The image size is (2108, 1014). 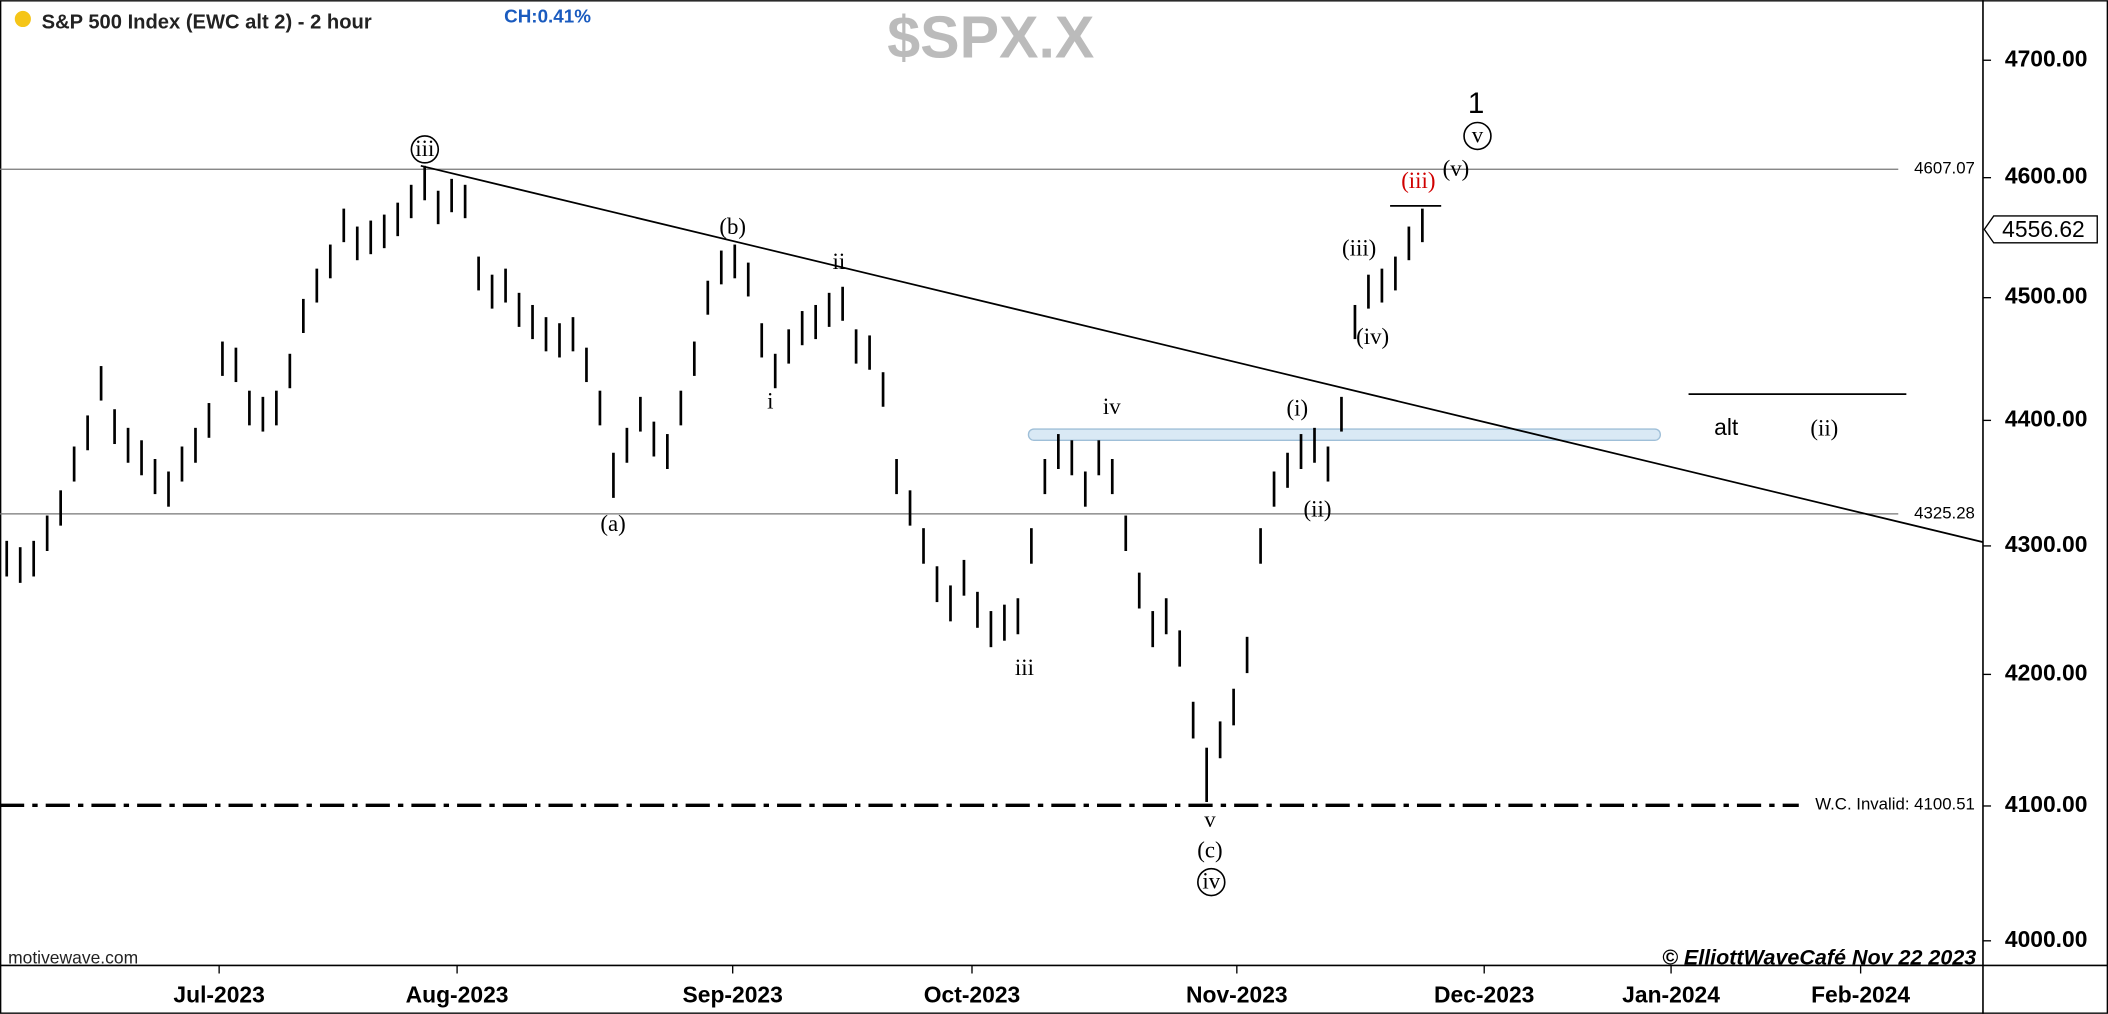 What do you see at coordinates (1372, 336) in the screenshot?
I see `wave-label: (iv)` at bounding box center [1372, 336].